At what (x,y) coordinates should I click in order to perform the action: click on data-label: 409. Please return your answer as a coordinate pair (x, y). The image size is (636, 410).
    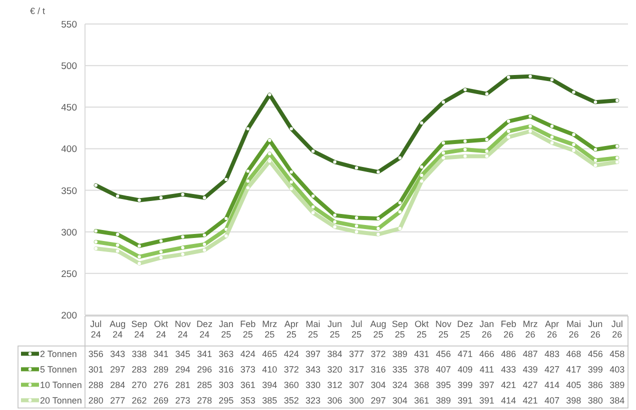
    Looking at the image, I should click on (465, 369).